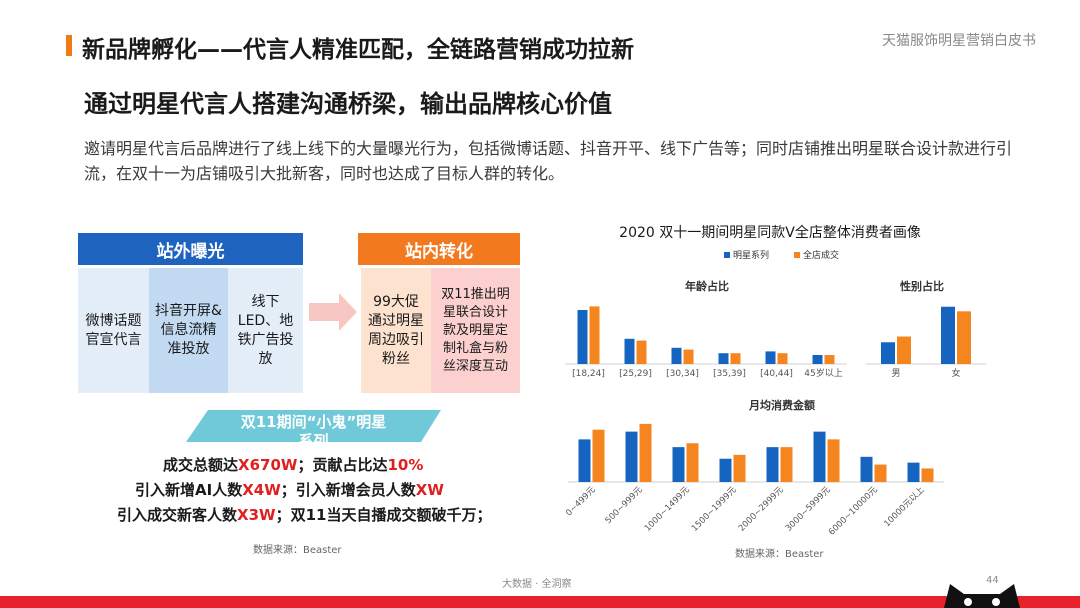  I want to click on age-tick-label-3: [35,39], so click(729, 374).